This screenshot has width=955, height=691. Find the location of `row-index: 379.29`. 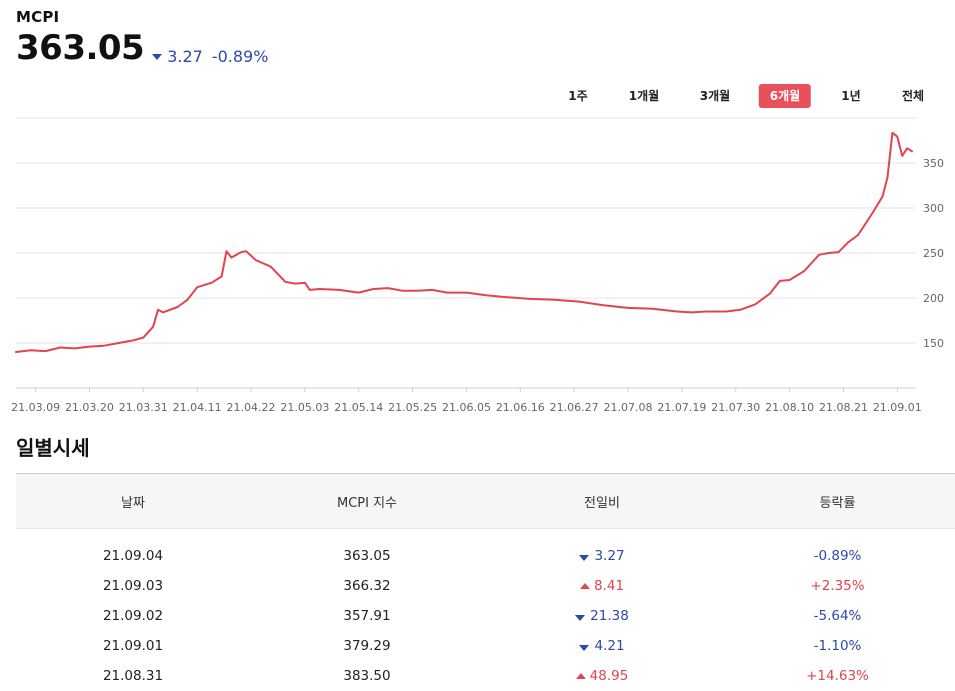

row-index: 379.29 is located at coordinates (367, 646).